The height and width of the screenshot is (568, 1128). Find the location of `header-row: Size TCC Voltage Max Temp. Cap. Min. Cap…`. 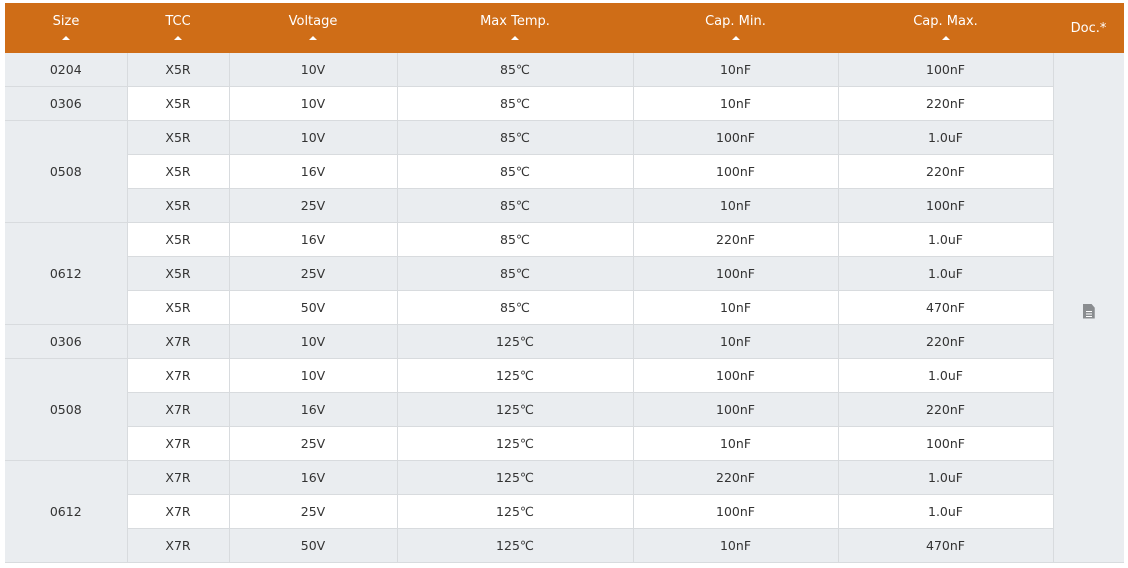

header-row: Size TCC Voltage Max Temp. Cap. Min. Cap… is located at coordinates (564, 28).